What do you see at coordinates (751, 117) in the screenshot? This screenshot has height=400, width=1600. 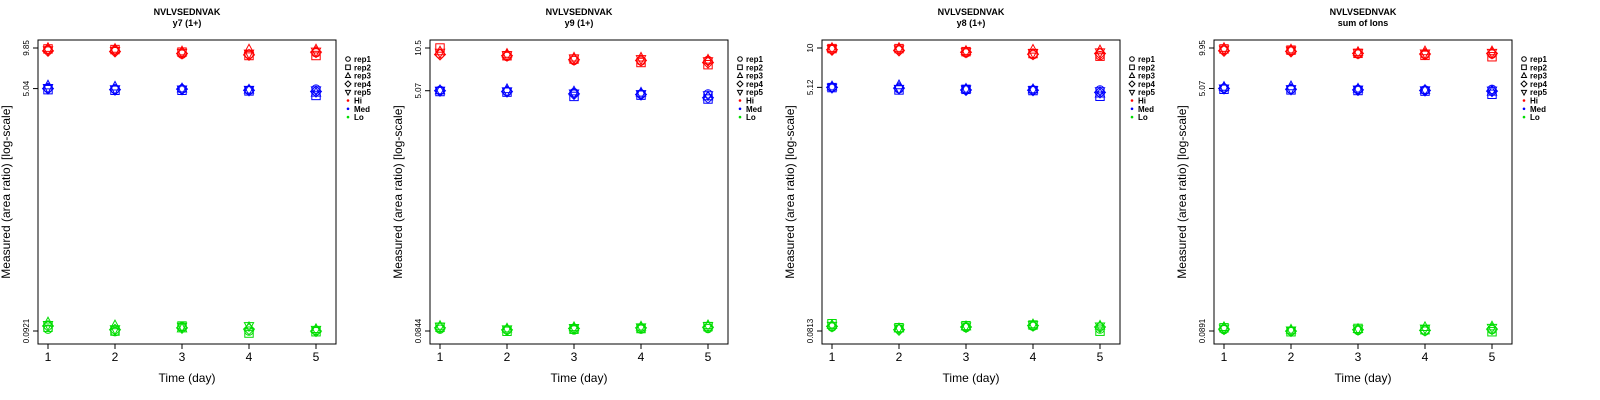 I see `legend-label: Lo` at bounding box center [751, 117].